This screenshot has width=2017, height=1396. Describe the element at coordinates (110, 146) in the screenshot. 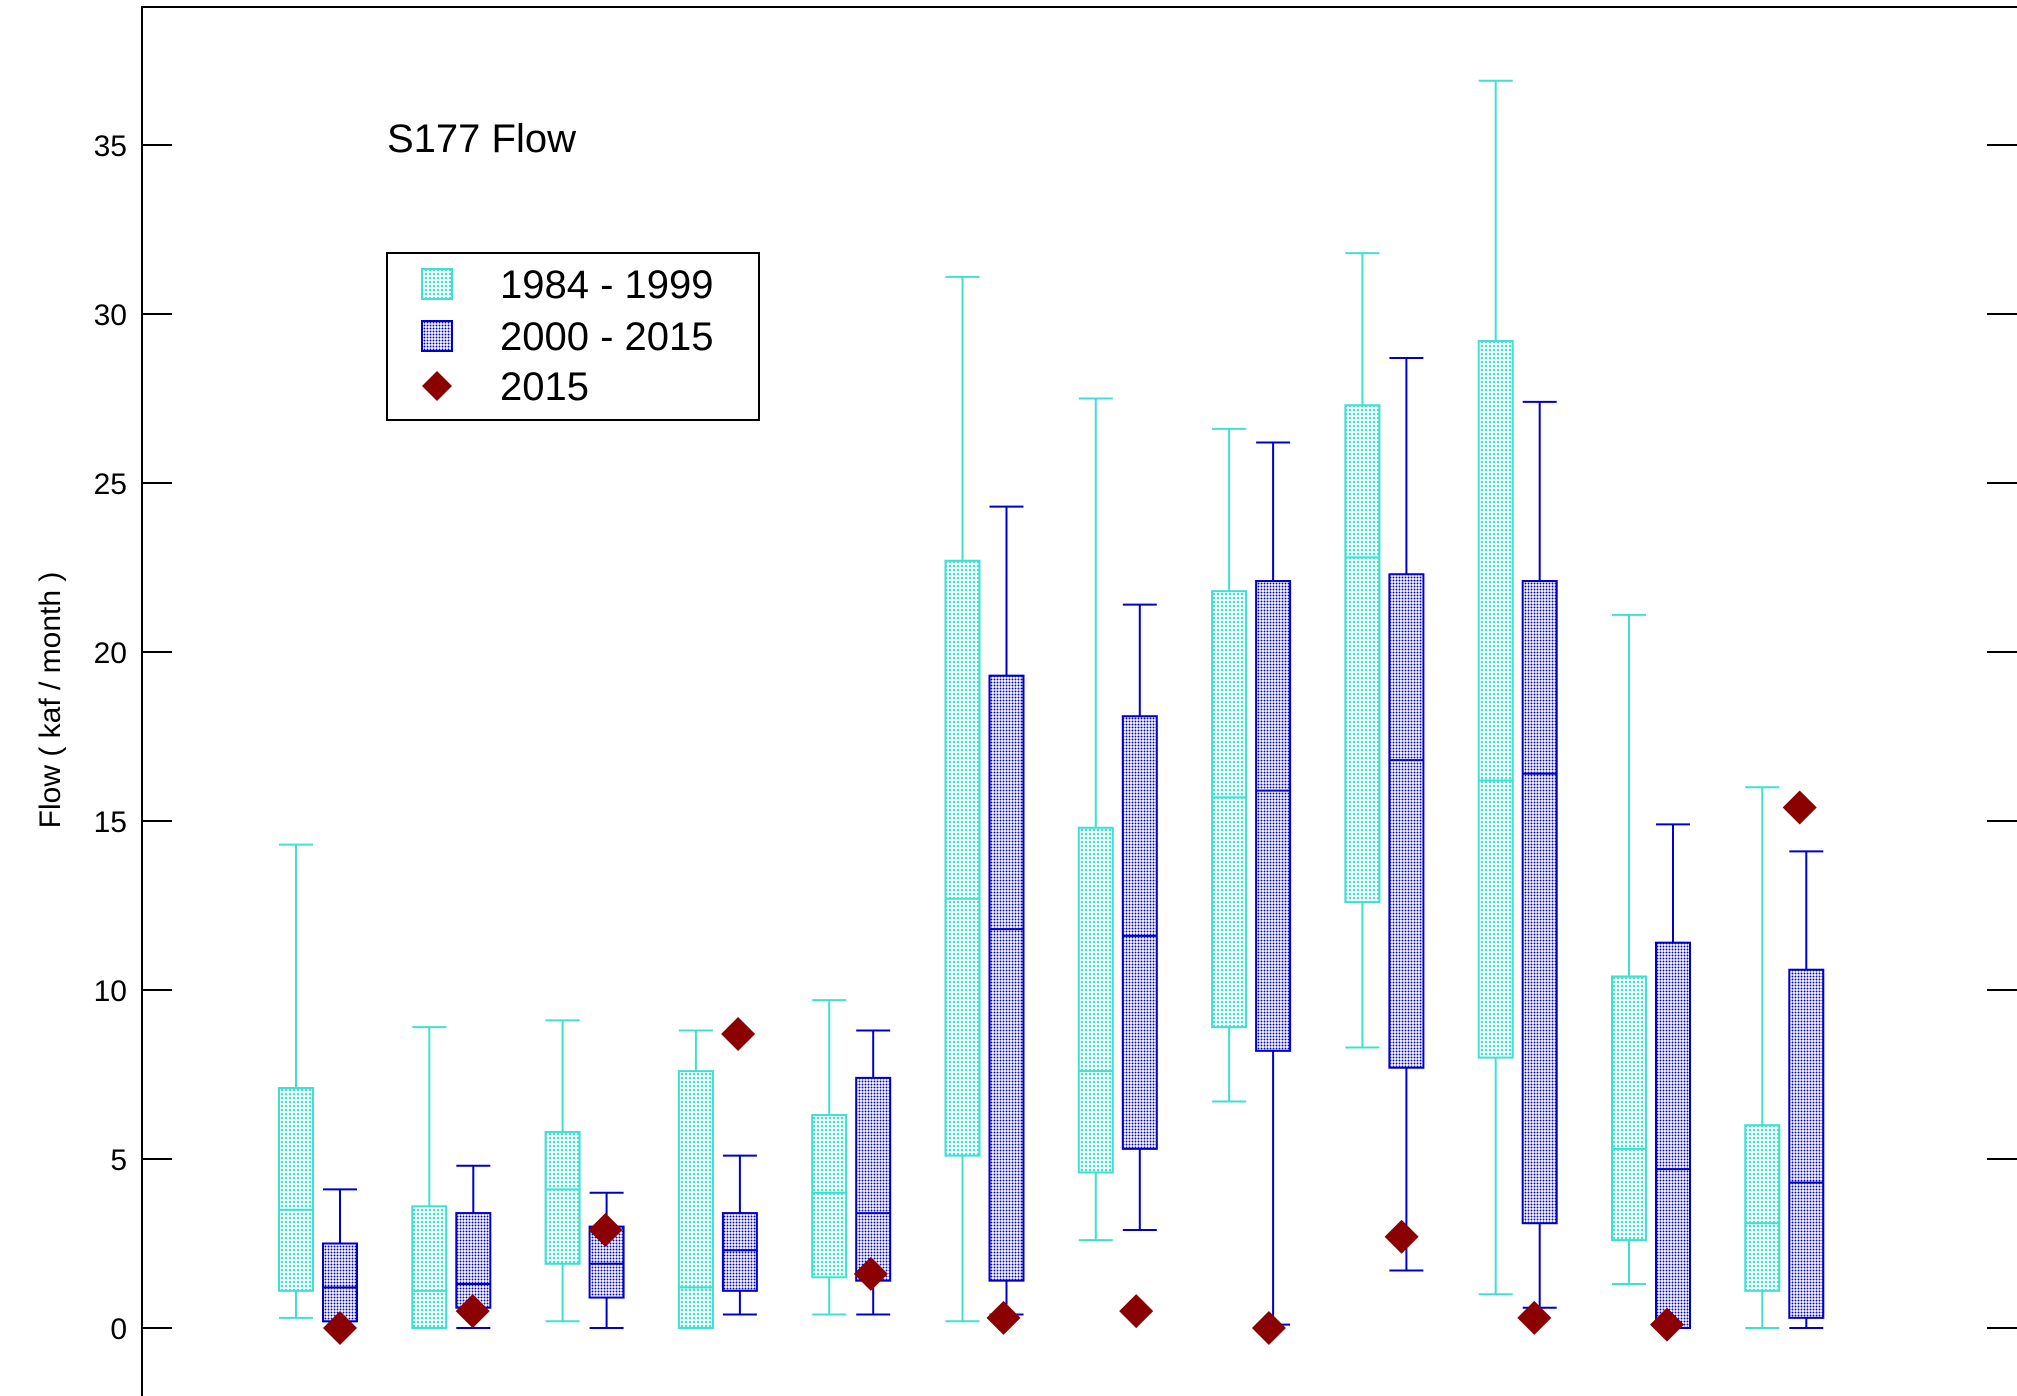

I see `y-tick-label: 35` at that location.